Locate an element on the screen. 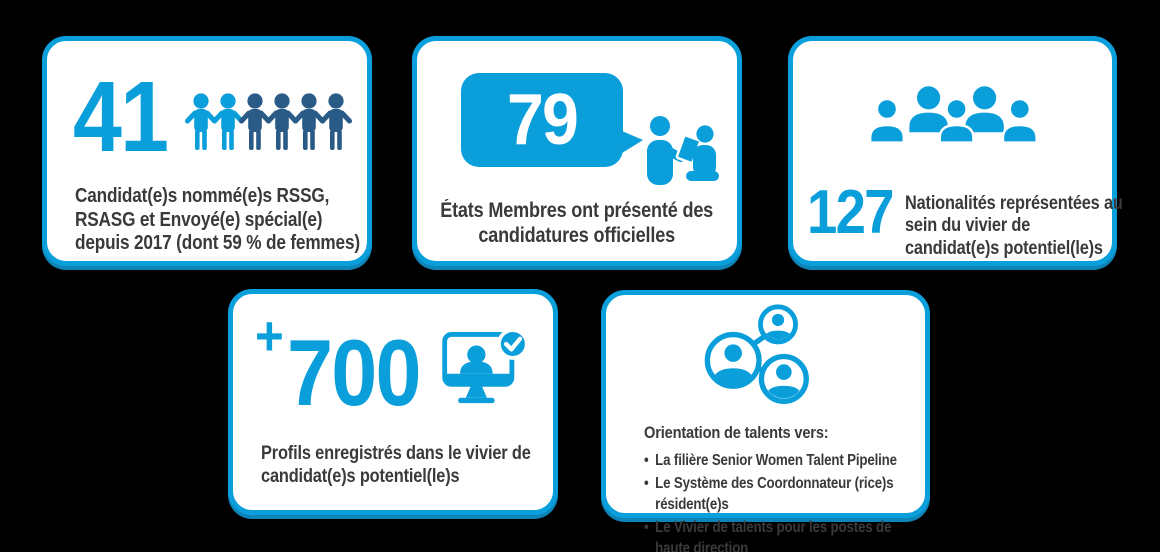 The height and width of the screenshot is (552, 1160). card-nominations: 41 is located at coordinates (207, 151).